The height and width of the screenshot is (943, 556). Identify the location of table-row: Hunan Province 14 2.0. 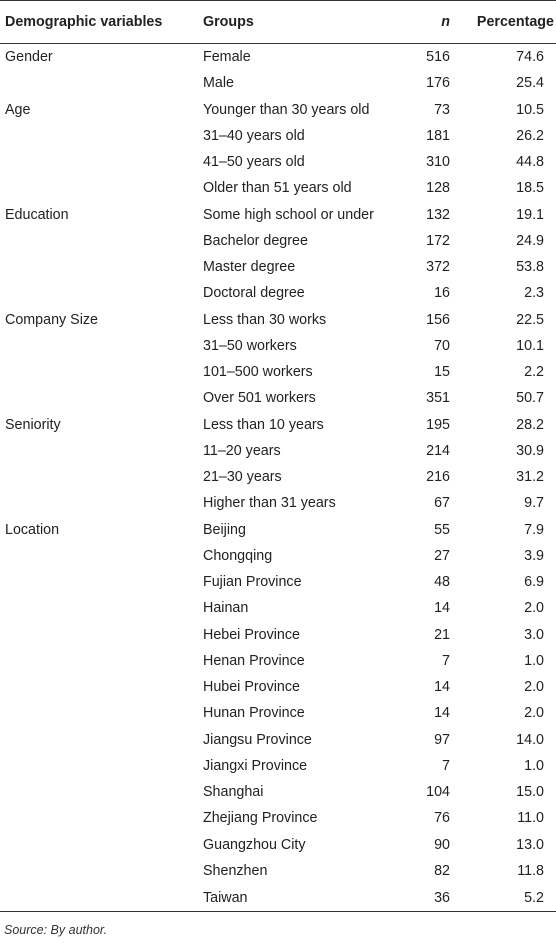
(278, 713).